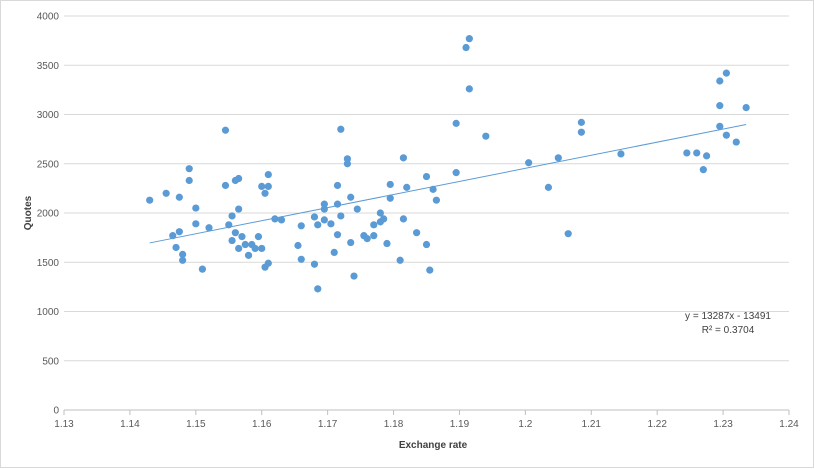 The height and width of the screenshot is (469, 814). Describe the element at coordinates (262, 424) in the screenshot. I see `x-tick-label: 1.16` at that location.